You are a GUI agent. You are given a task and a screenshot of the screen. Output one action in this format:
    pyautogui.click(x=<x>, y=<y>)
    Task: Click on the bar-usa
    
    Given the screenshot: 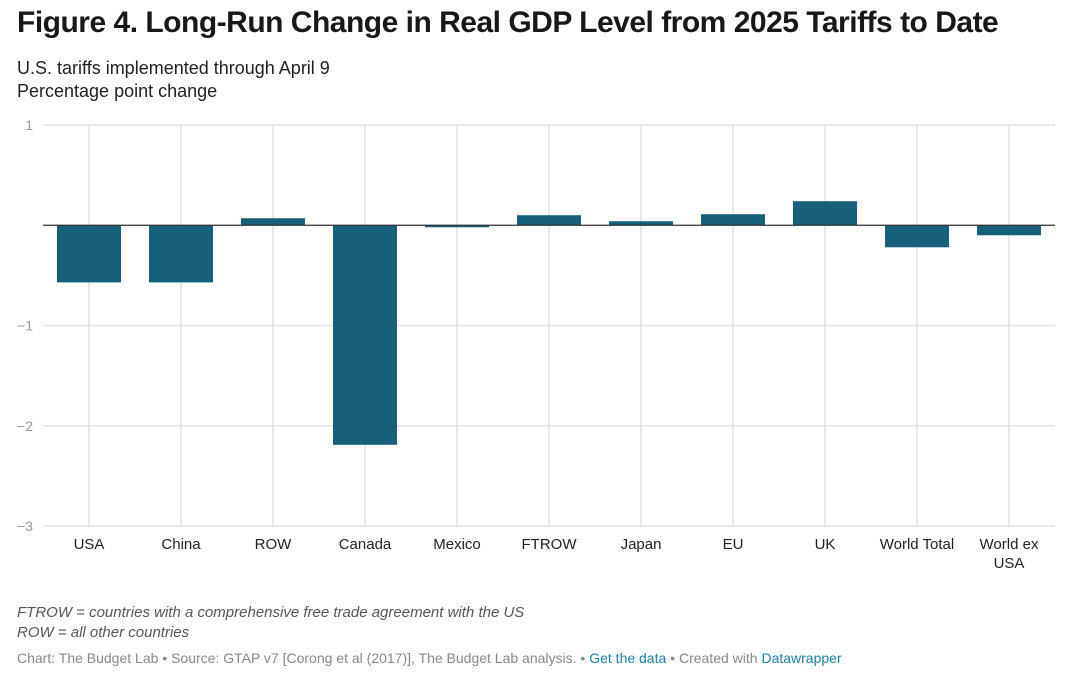 What is the action you would take?
    pyautogui.click(x=89, y=254)
    